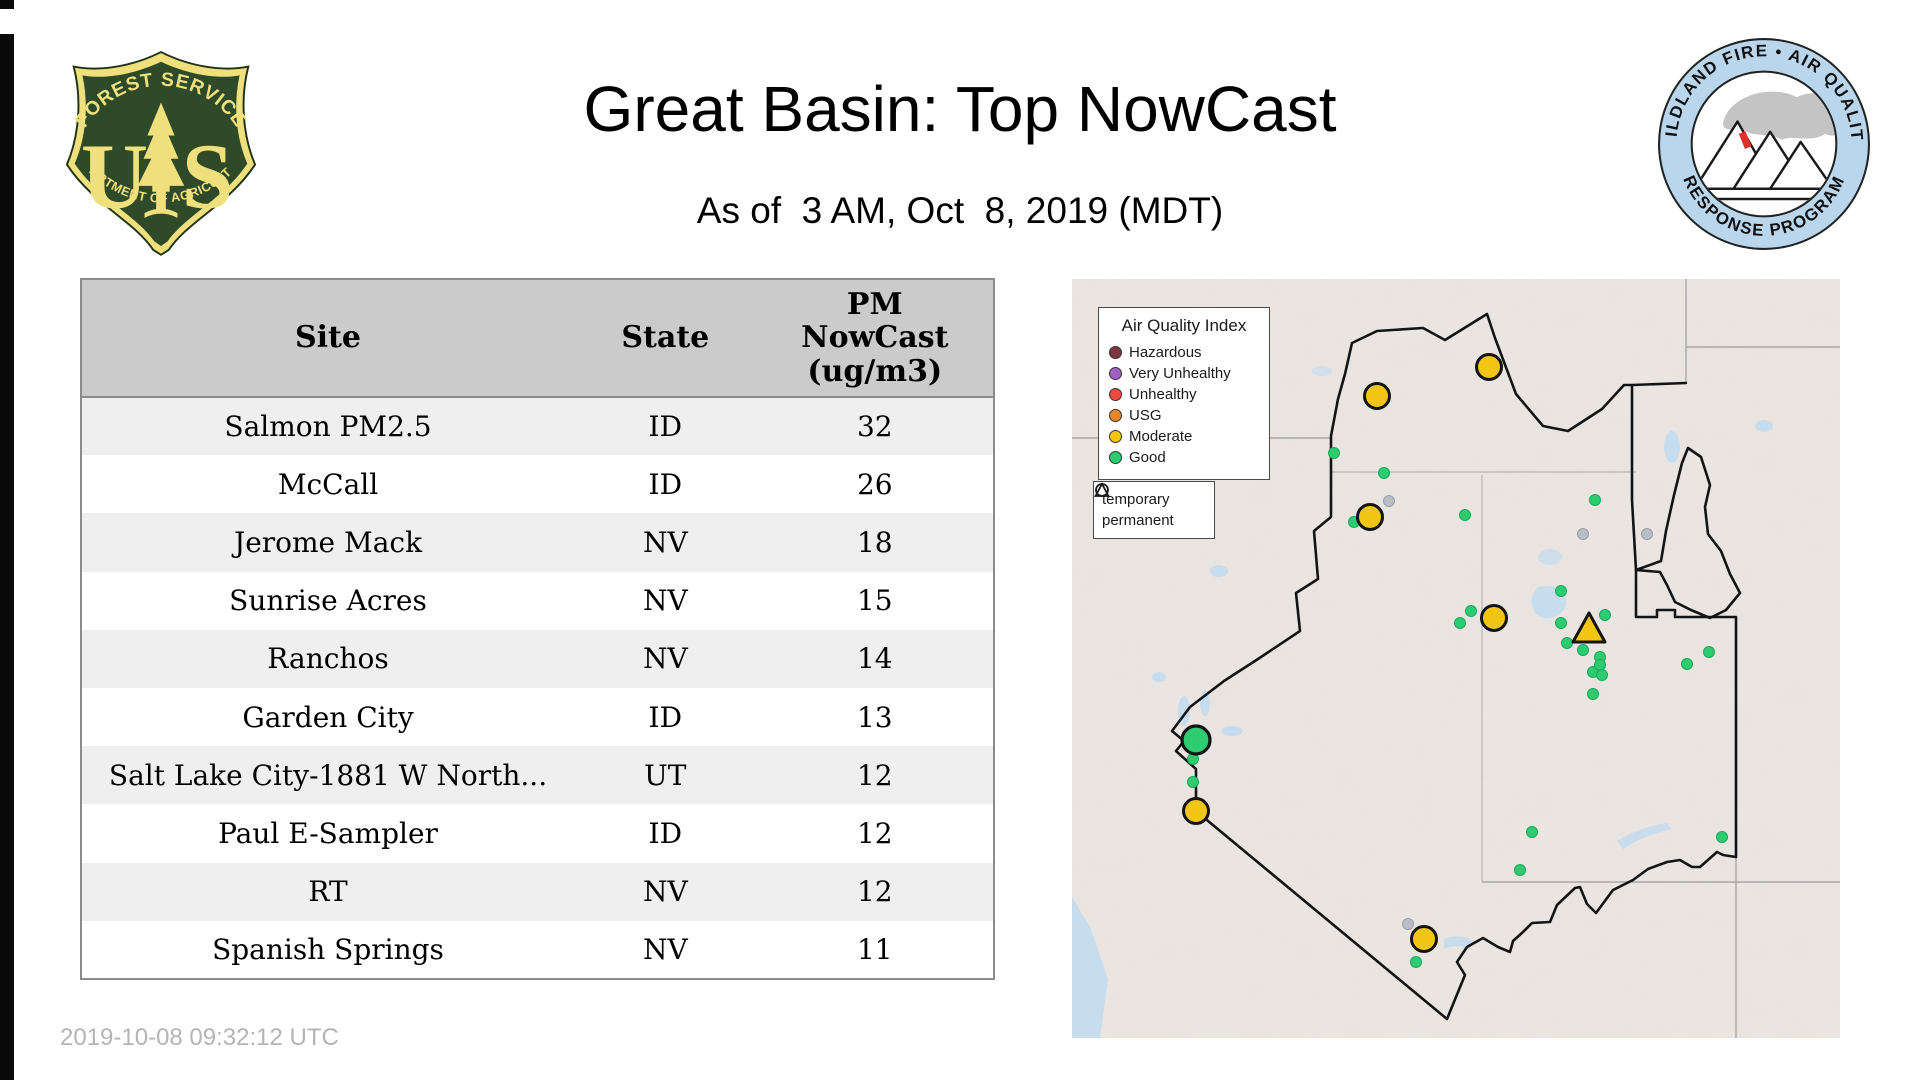  What do you see at coordinates (1184, 415) in the screenshot?
I see `aqi-legend-item: USG` at bounding box center [1184, 415].